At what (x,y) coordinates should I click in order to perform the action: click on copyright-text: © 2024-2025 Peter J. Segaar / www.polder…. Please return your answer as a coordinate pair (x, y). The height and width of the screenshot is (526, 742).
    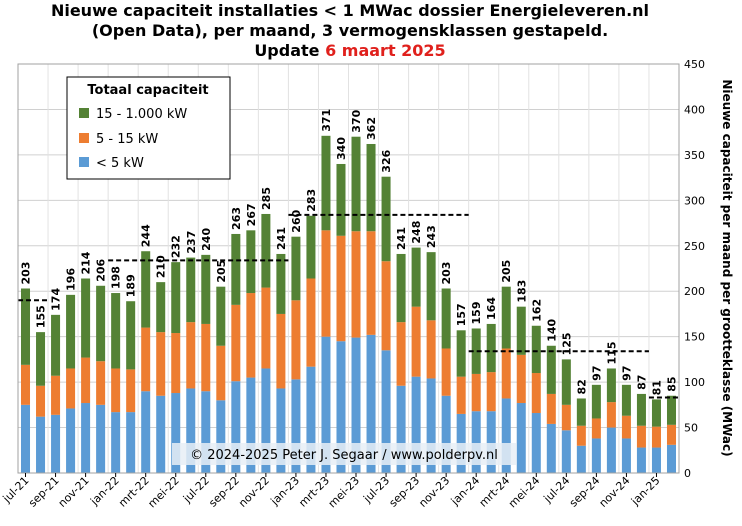
    Looking at the image, I should click on (344, 455).